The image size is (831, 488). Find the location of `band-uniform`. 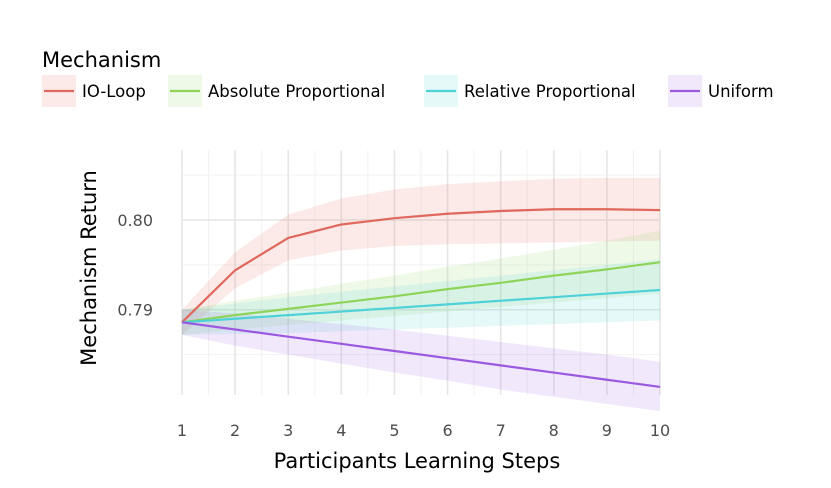

band-uniform is located at coordinates (421, 360).